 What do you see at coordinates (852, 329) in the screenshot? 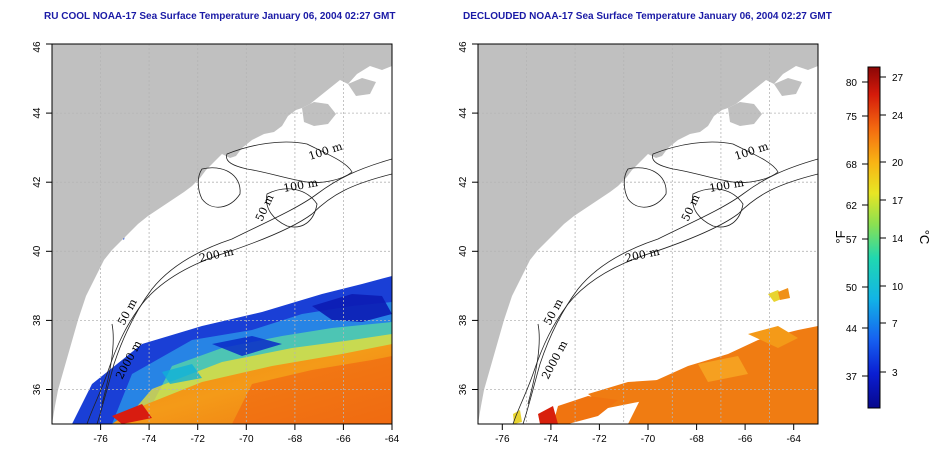
I see `fahrenheit-tick: 44` at bounding box center [852, 329].